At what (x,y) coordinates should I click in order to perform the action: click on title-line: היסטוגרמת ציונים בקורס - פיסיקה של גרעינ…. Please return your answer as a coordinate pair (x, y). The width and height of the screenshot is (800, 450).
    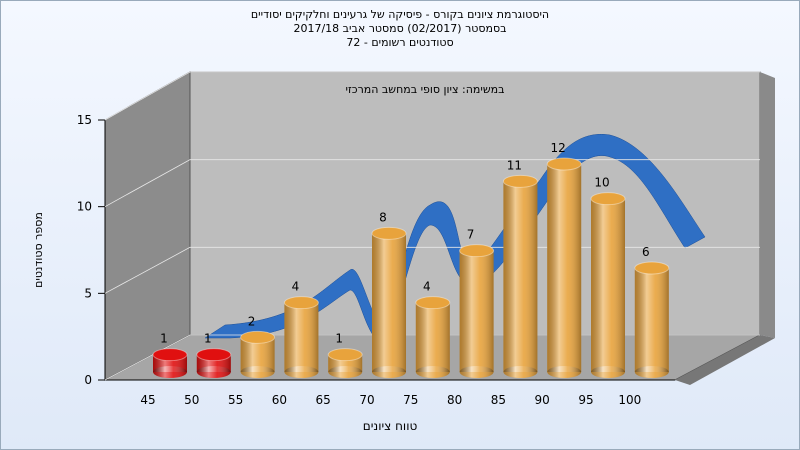
    Looking at the image, I should click on (400, 14).